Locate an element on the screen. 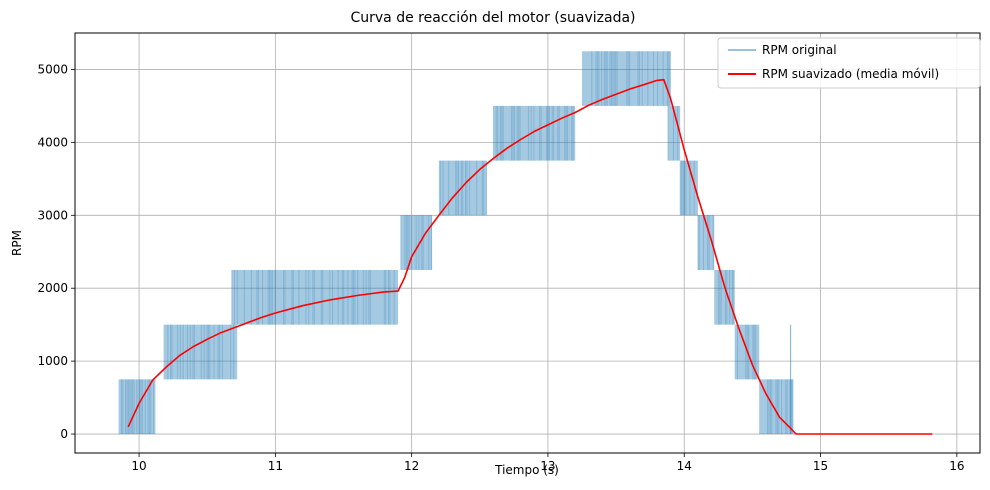 The image size is (990, 490). y-tick-label: 4000 is located at coordinates (52, 142).